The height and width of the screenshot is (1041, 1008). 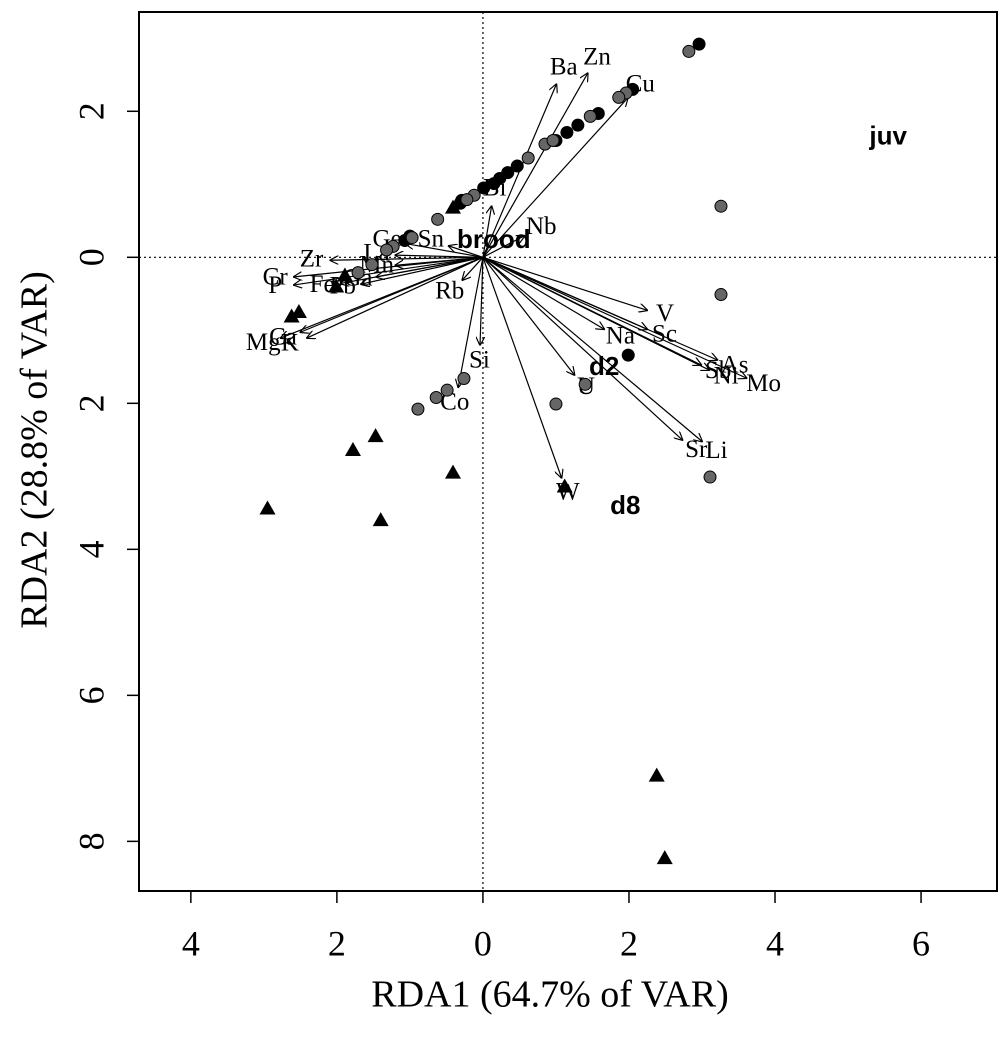 What do you see at coordinates (449, 290) in the screenshot?
I see `arrow-label: Rb` at bounding box center [449, 290].